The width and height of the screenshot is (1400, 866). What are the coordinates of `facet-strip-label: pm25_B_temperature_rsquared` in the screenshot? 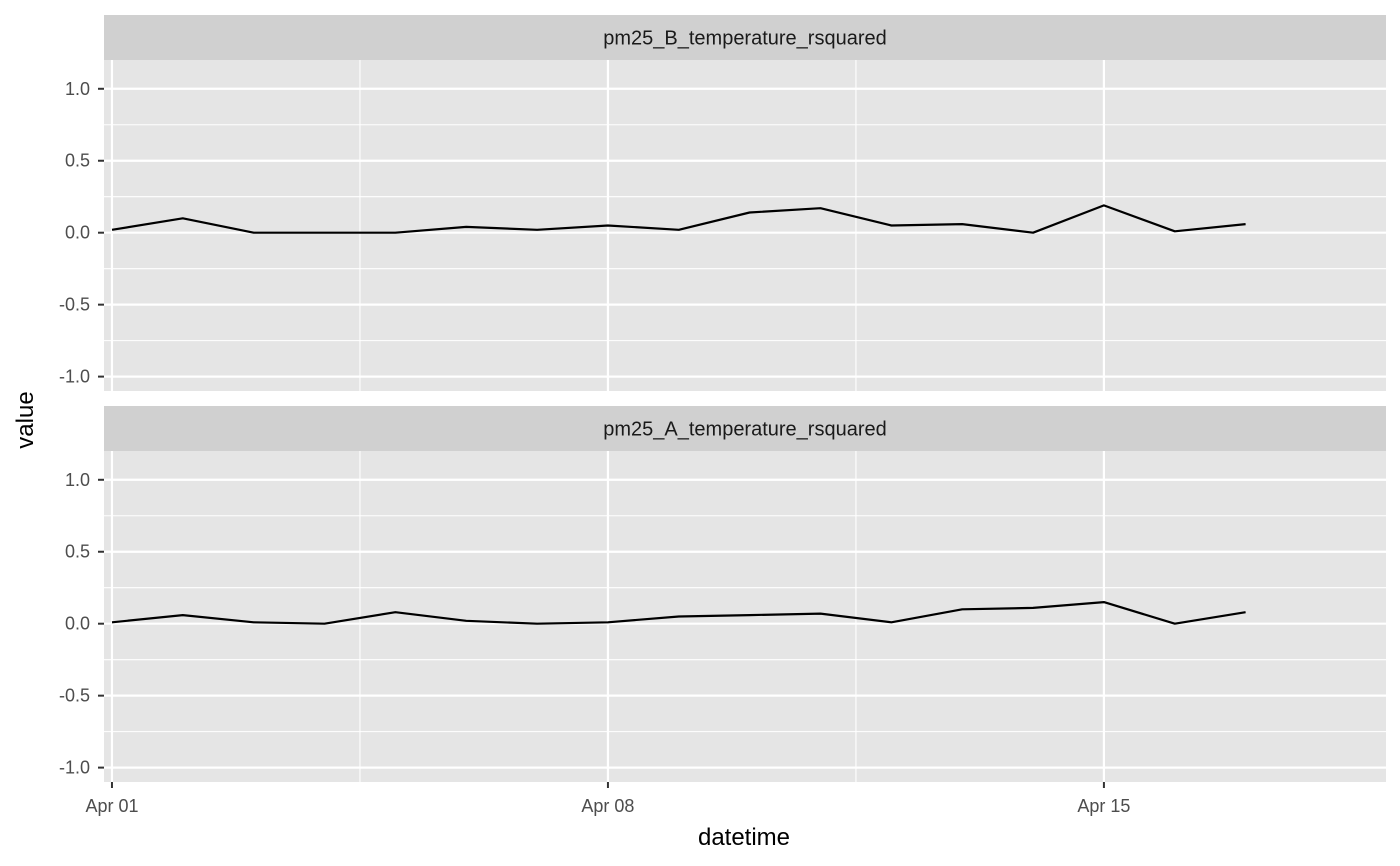 It's located at (745, 39).